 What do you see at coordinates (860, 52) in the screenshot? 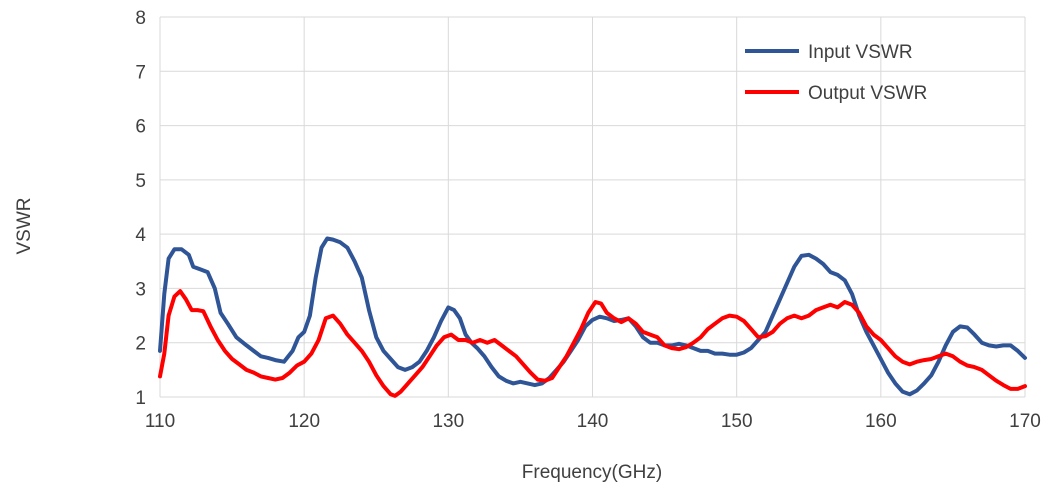
I see `legend-label-input-vswr: Input VSWR` at bounding box center [860, 52].